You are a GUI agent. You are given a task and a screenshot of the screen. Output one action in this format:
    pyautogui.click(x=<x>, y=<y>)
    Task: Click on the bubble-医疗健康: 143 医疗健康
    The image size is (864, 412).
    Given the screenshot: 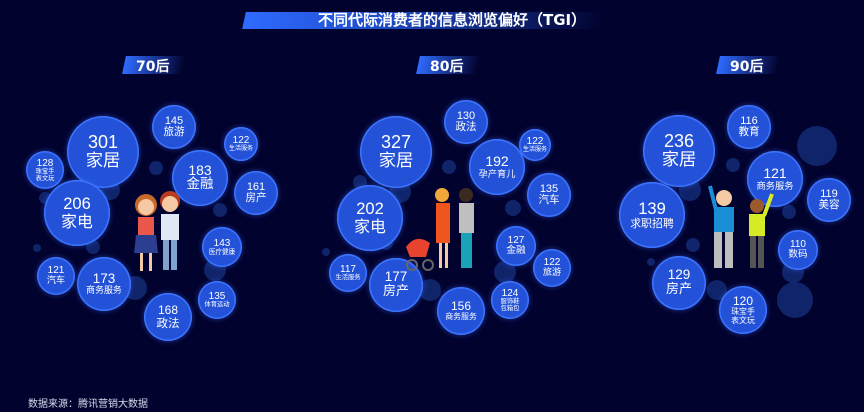 What is the action you would take?
    pyautogui.click(x=222, y=247)
    